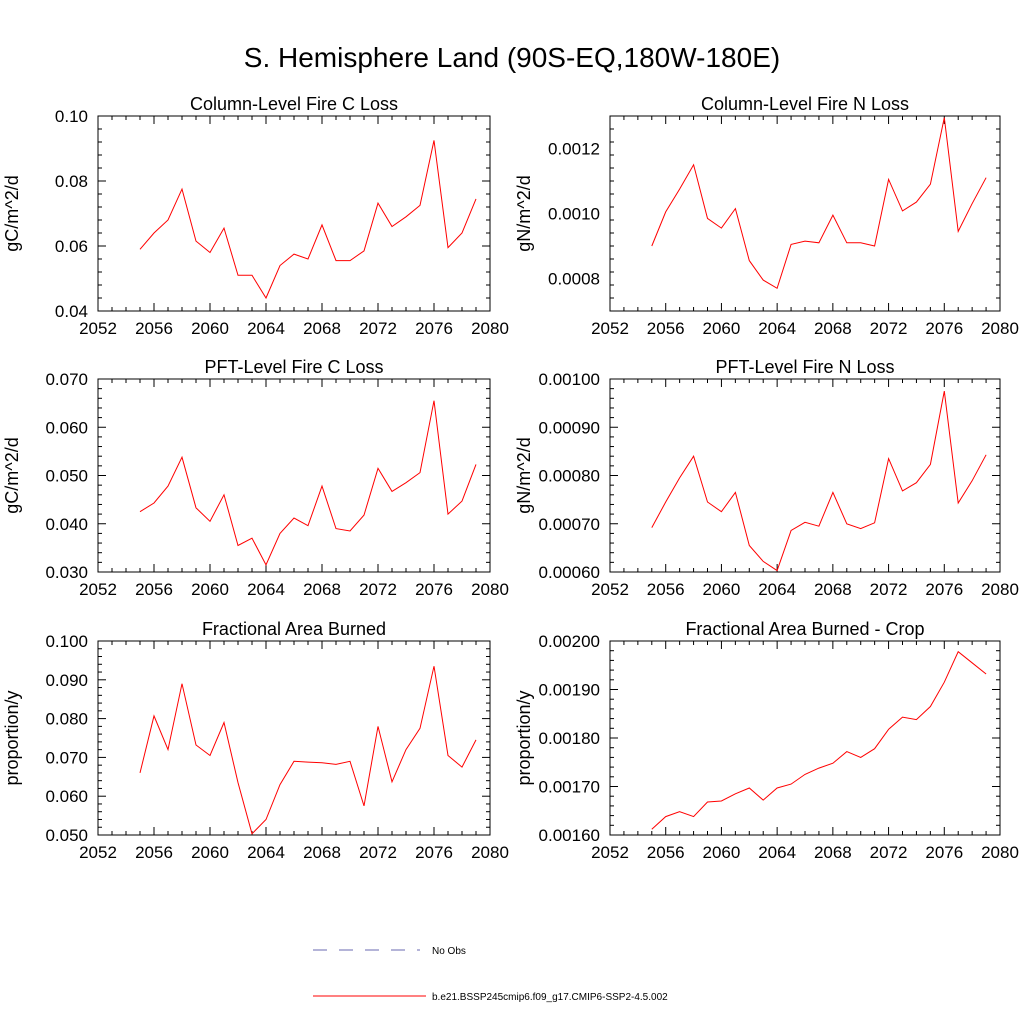  Describe the element at coordinates (574, 279) in the screenshot. I see `y-tick-label: 0.0008` at that location.